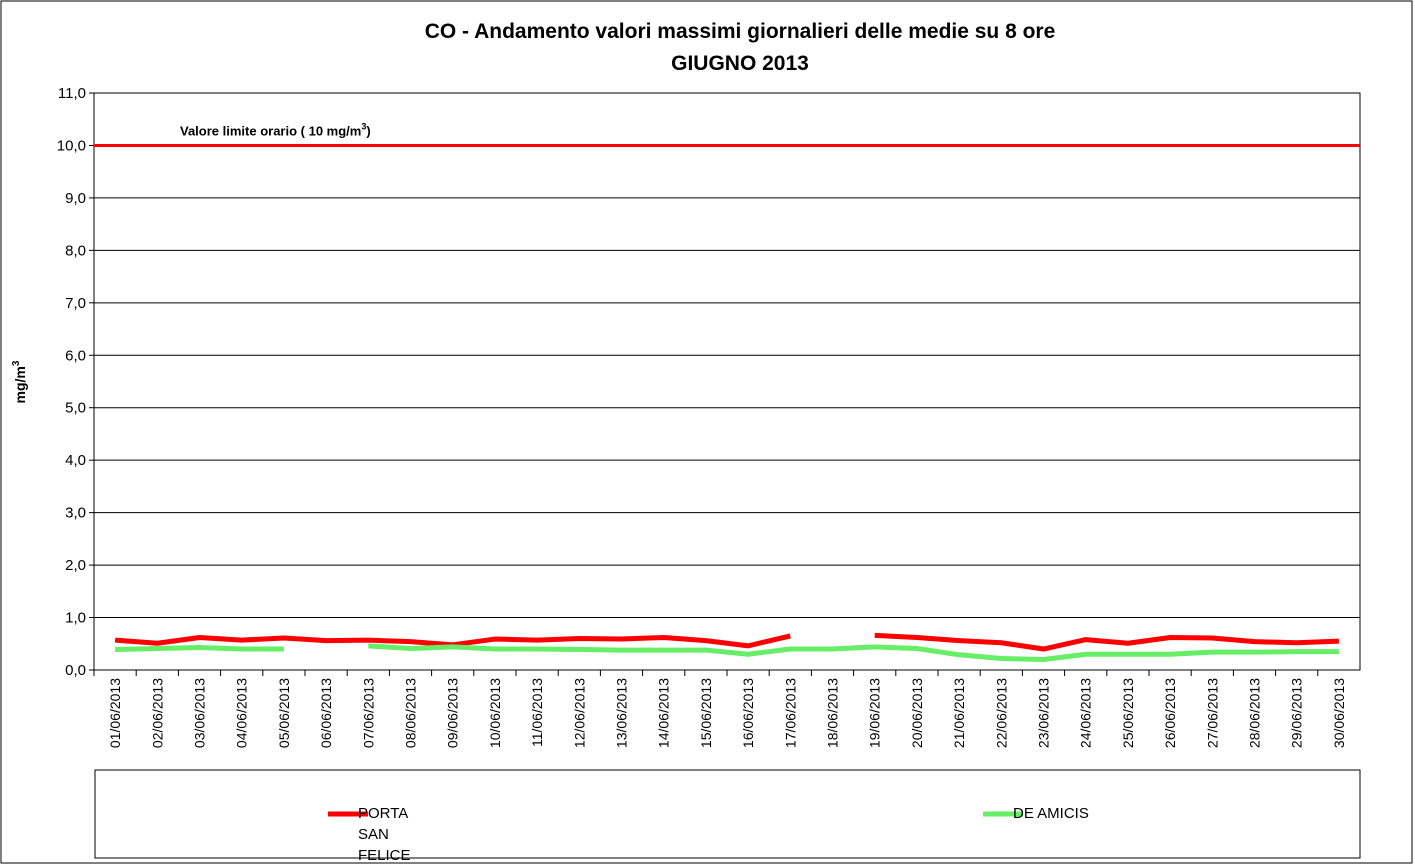 The height and width of the screenshot is (866, 1415). Describe the element at coordinates (875, 713) in the screenshot. I see `x-tick-label: 19/06/2013` at that location.